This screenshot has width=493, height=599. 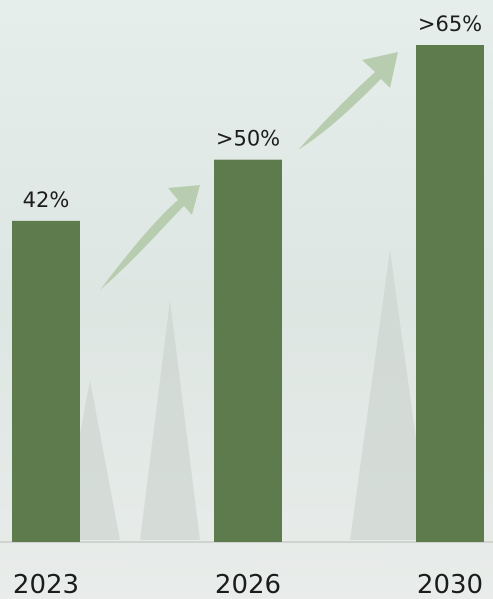 What do you see at coordinates (46, 200) in the screenshot?
I see `value-label: 42%` at bounding box center [46, 200].